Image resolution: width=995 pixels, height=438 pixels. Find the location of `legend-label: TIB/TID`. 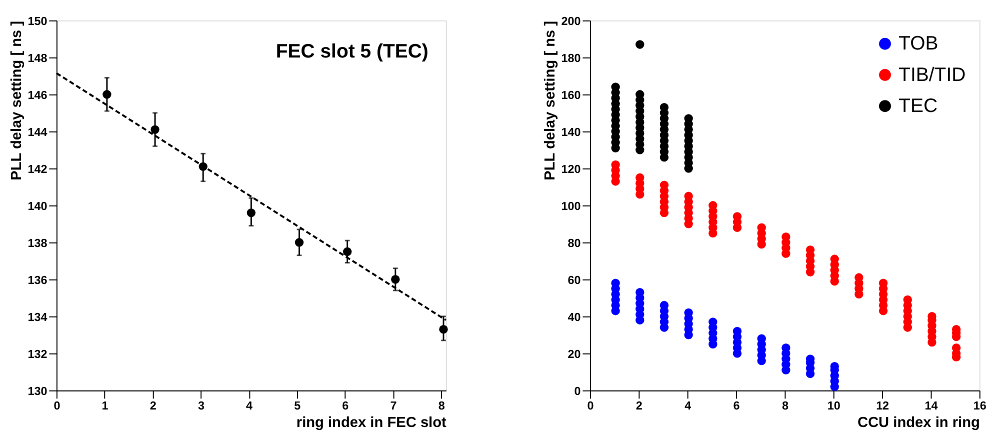

legend-label: TIB/TID is located at coordinates (932, 75).